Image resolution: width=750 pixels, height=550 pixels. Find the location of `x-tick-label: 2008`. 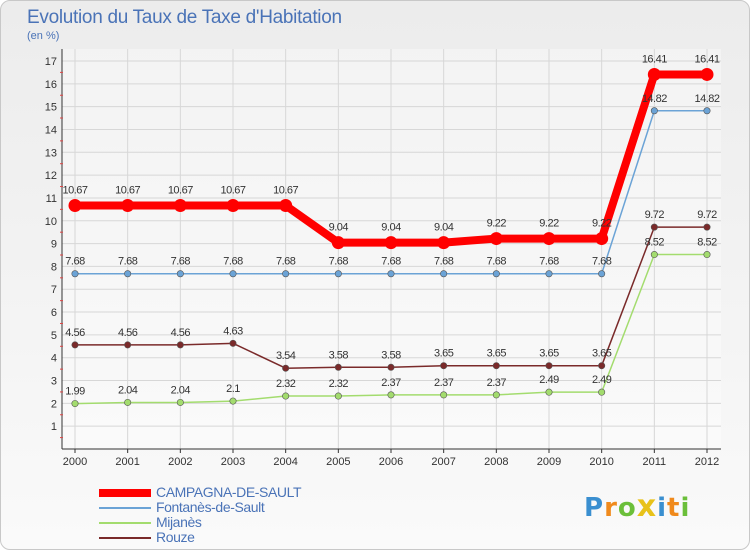

x-tick-label: 2008 is located at coordinates (496, 462).